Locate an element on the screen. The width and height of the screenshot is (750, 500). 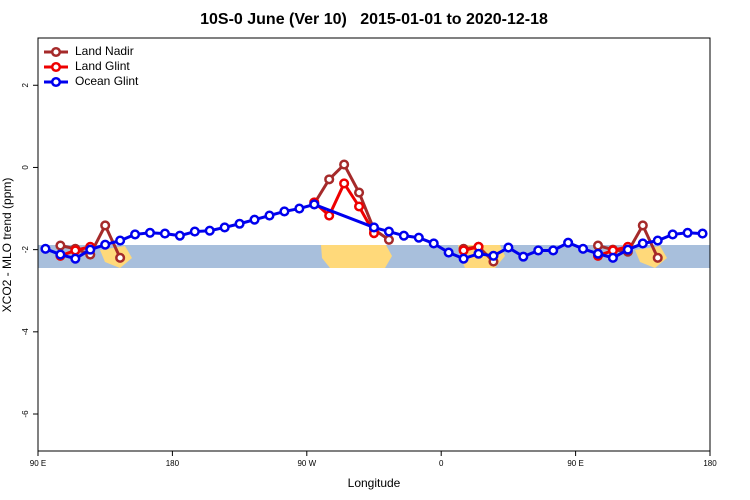
y-tick-label: -6 is located at coordinates (25, 414).